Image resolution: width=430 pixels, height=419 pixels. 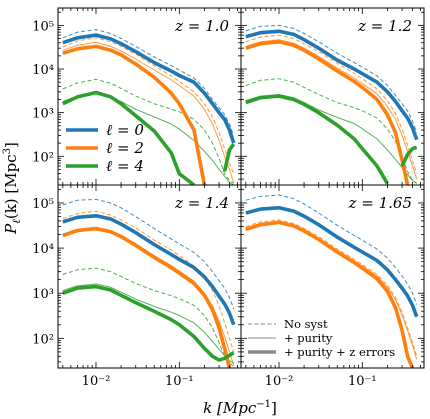 What do you see at coordinates (125, 130) in the screenshot?
I see `legend-label: ℓ = 0` at bounding box center [125, 130].